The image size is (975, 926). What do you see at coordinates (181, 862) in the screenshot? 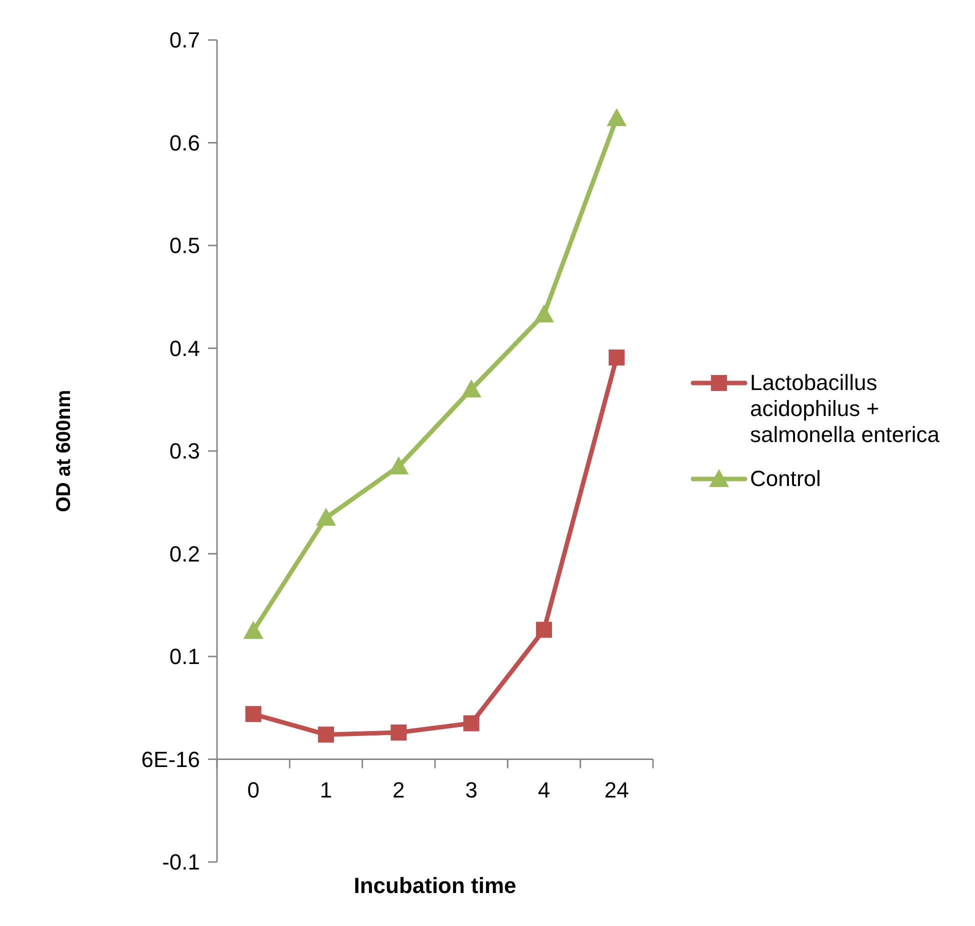
I see `y-tick-label: -0.1` at bounding box center [181, 862].